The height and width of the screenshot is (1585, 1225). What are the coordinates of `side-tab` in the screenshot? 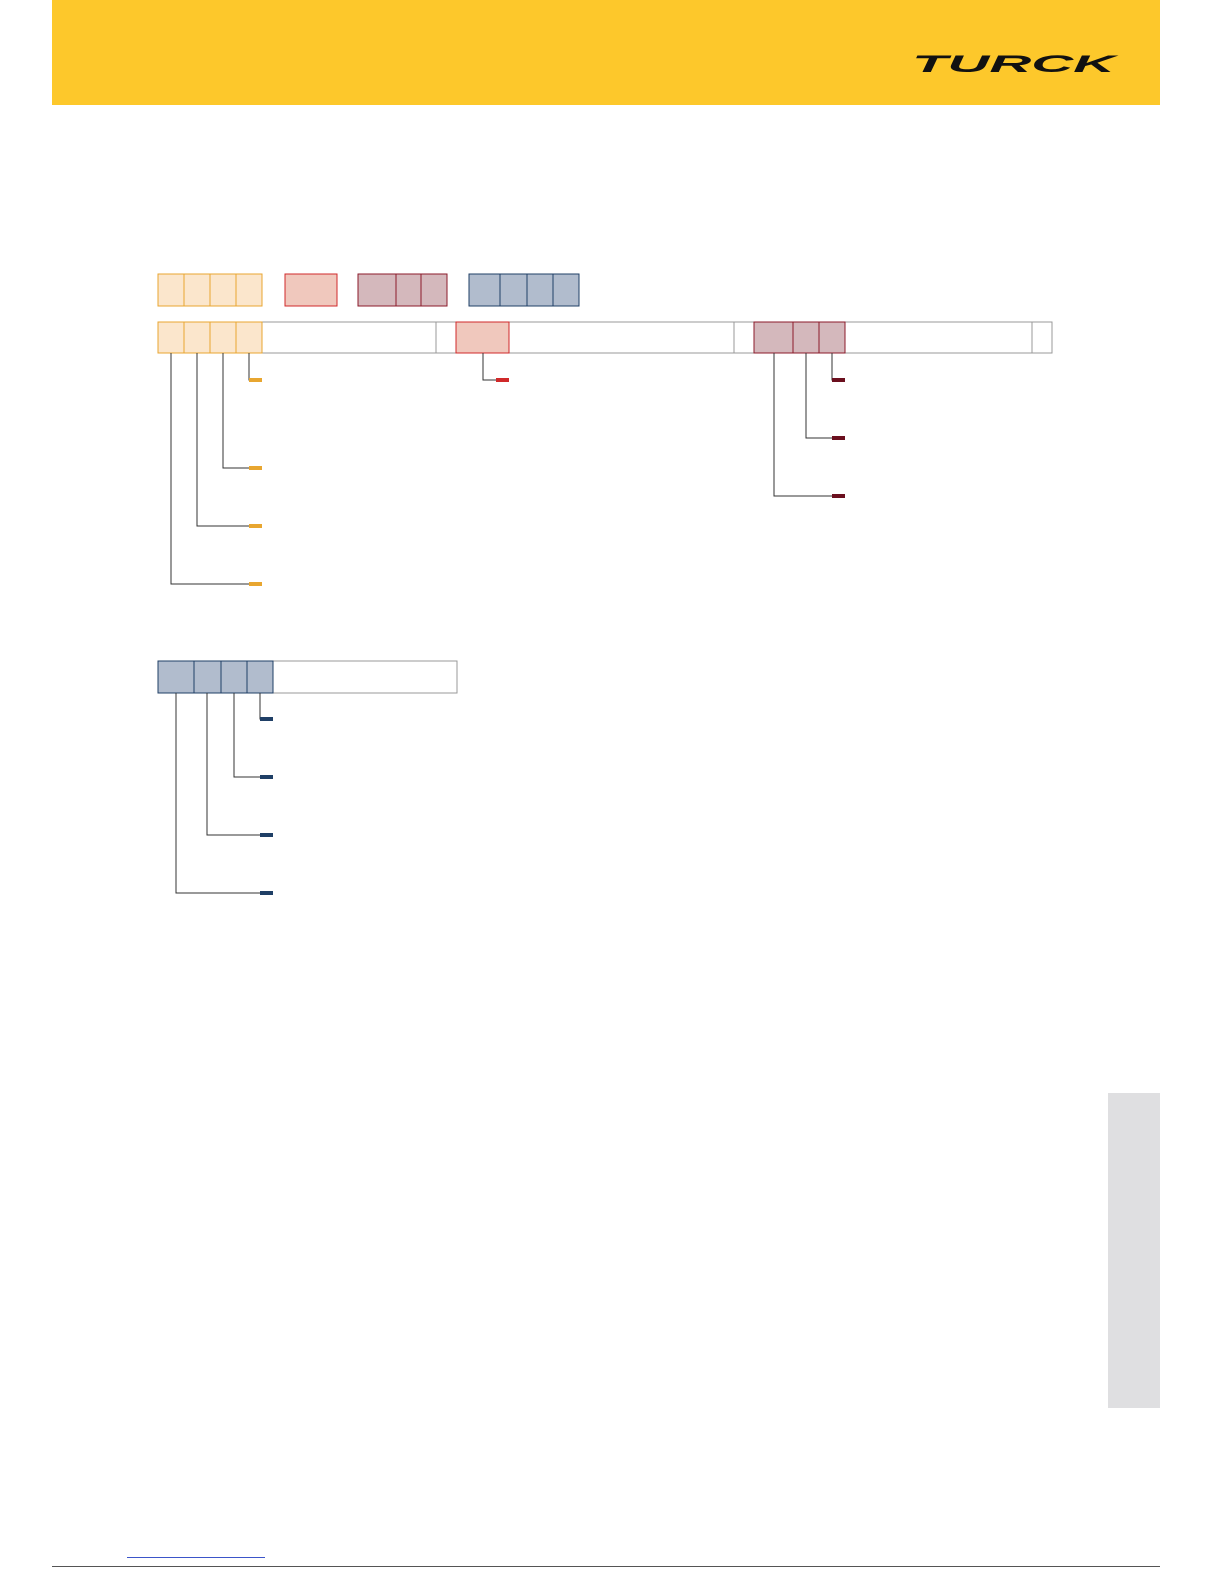 It's located at (1134, 1250).